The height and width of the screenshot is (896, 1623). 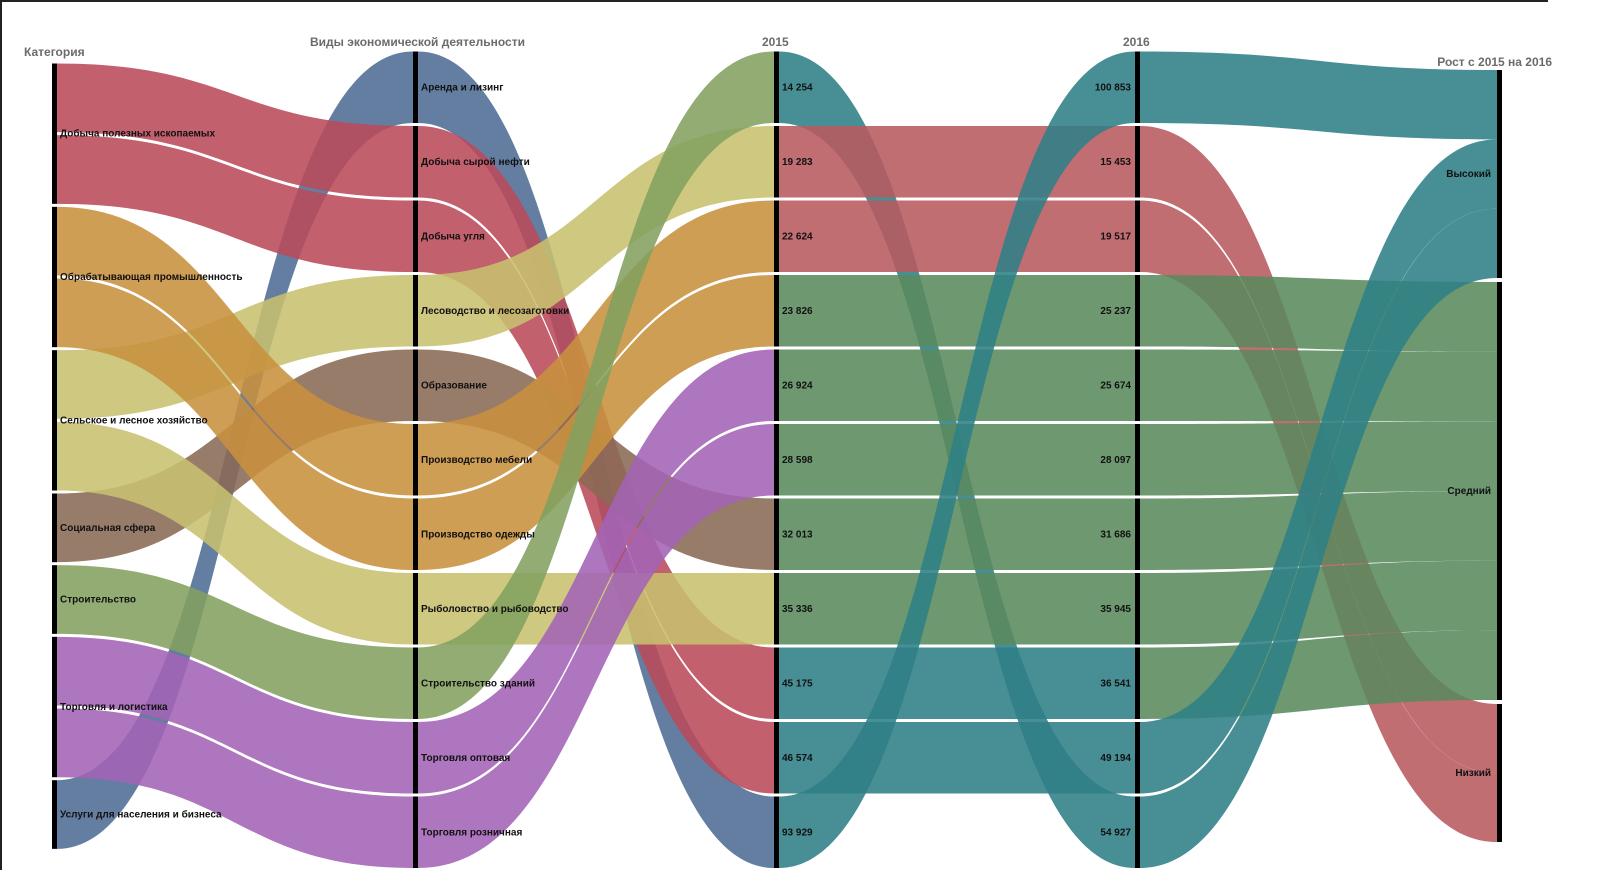 I want to click on activity-label: Лесоводство и лесозаготовки, so click(x=495, y=311).